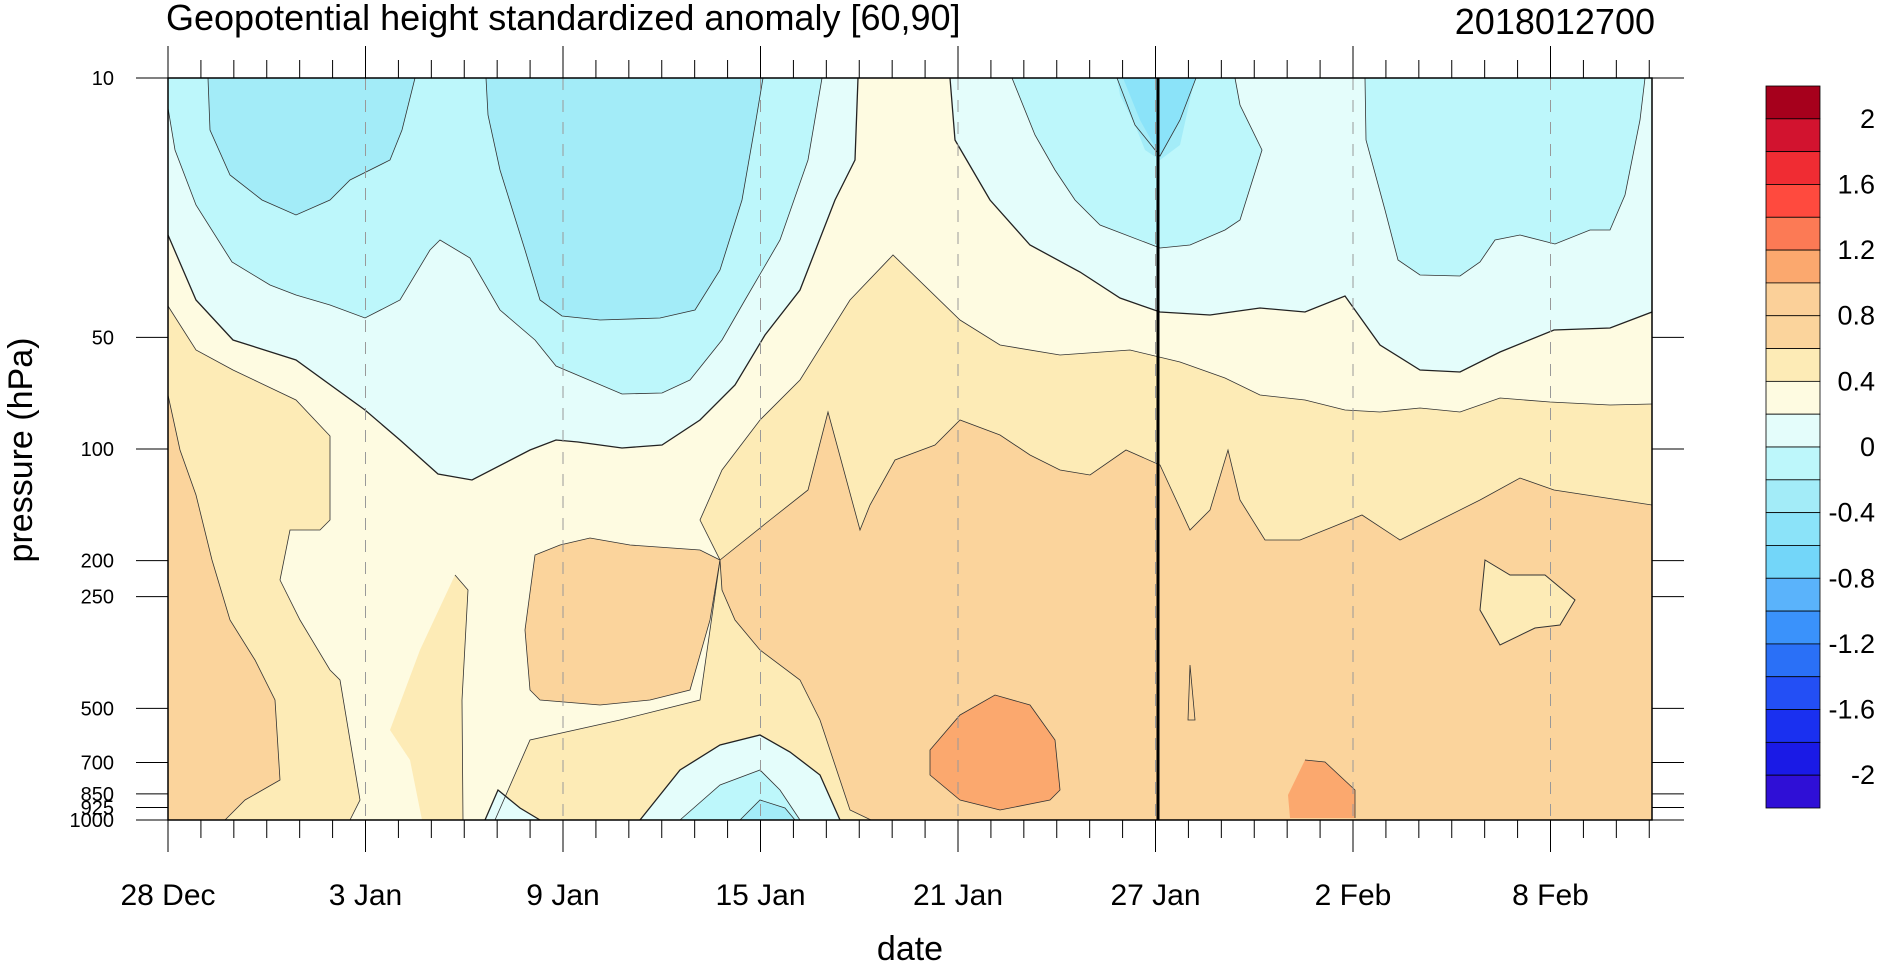  Describe the element at coordinates (97, 709) in the screenshot. I see `y-tick-label: 500` at that location.